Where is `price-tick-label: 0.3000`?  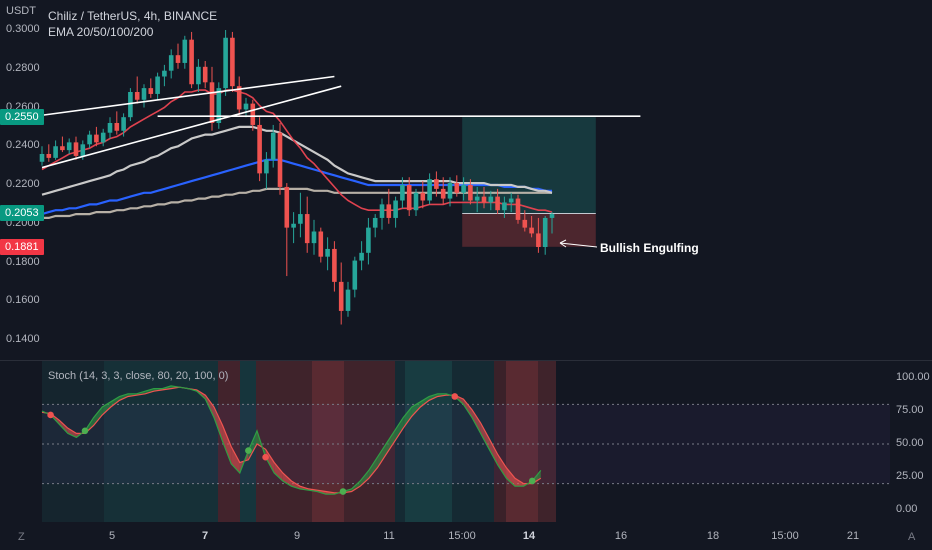 price-tick-label: 0.3000 is located at coordinates (23, 29).